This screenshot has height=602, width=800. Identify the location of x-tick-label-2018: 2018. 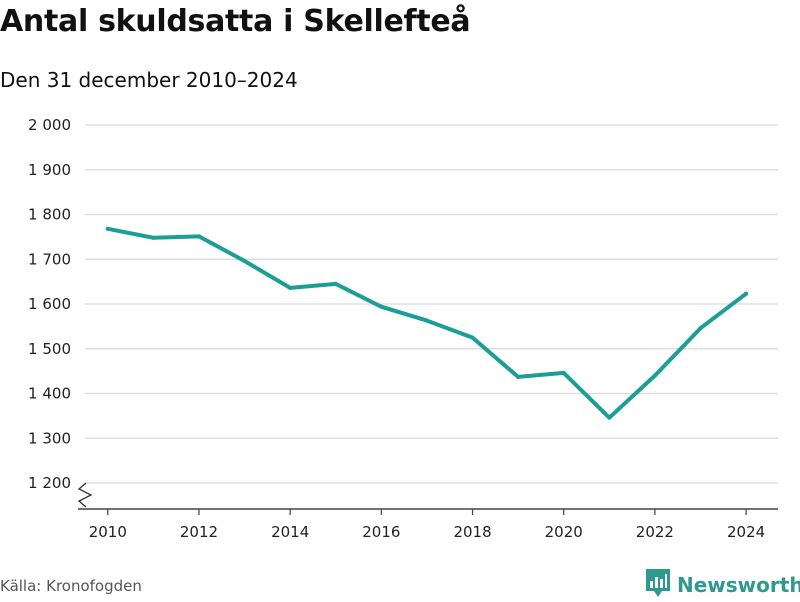
(472, 532).